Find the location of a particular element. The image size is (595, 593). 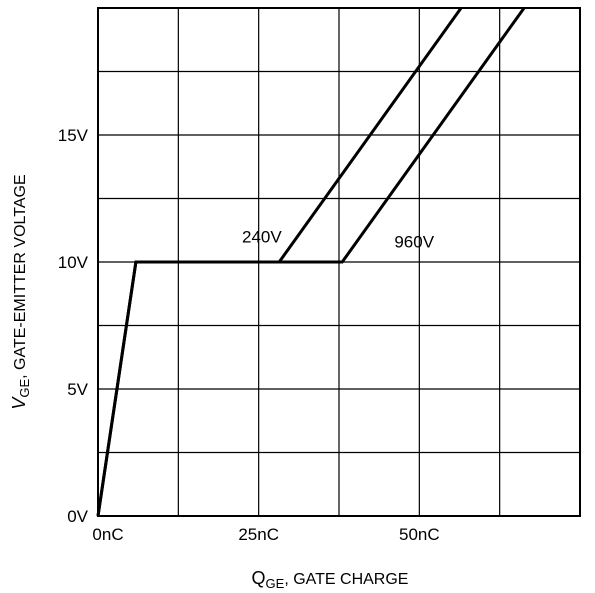

annotations: 240V 960V is located at coordinates (338, 240).